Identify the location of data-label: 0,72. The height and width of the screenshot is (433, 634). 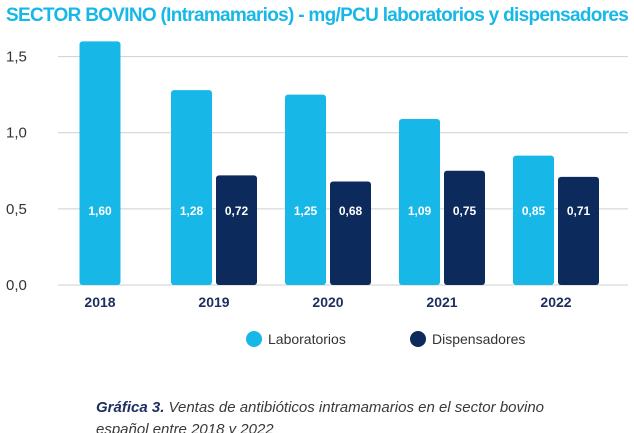
(237, 211).